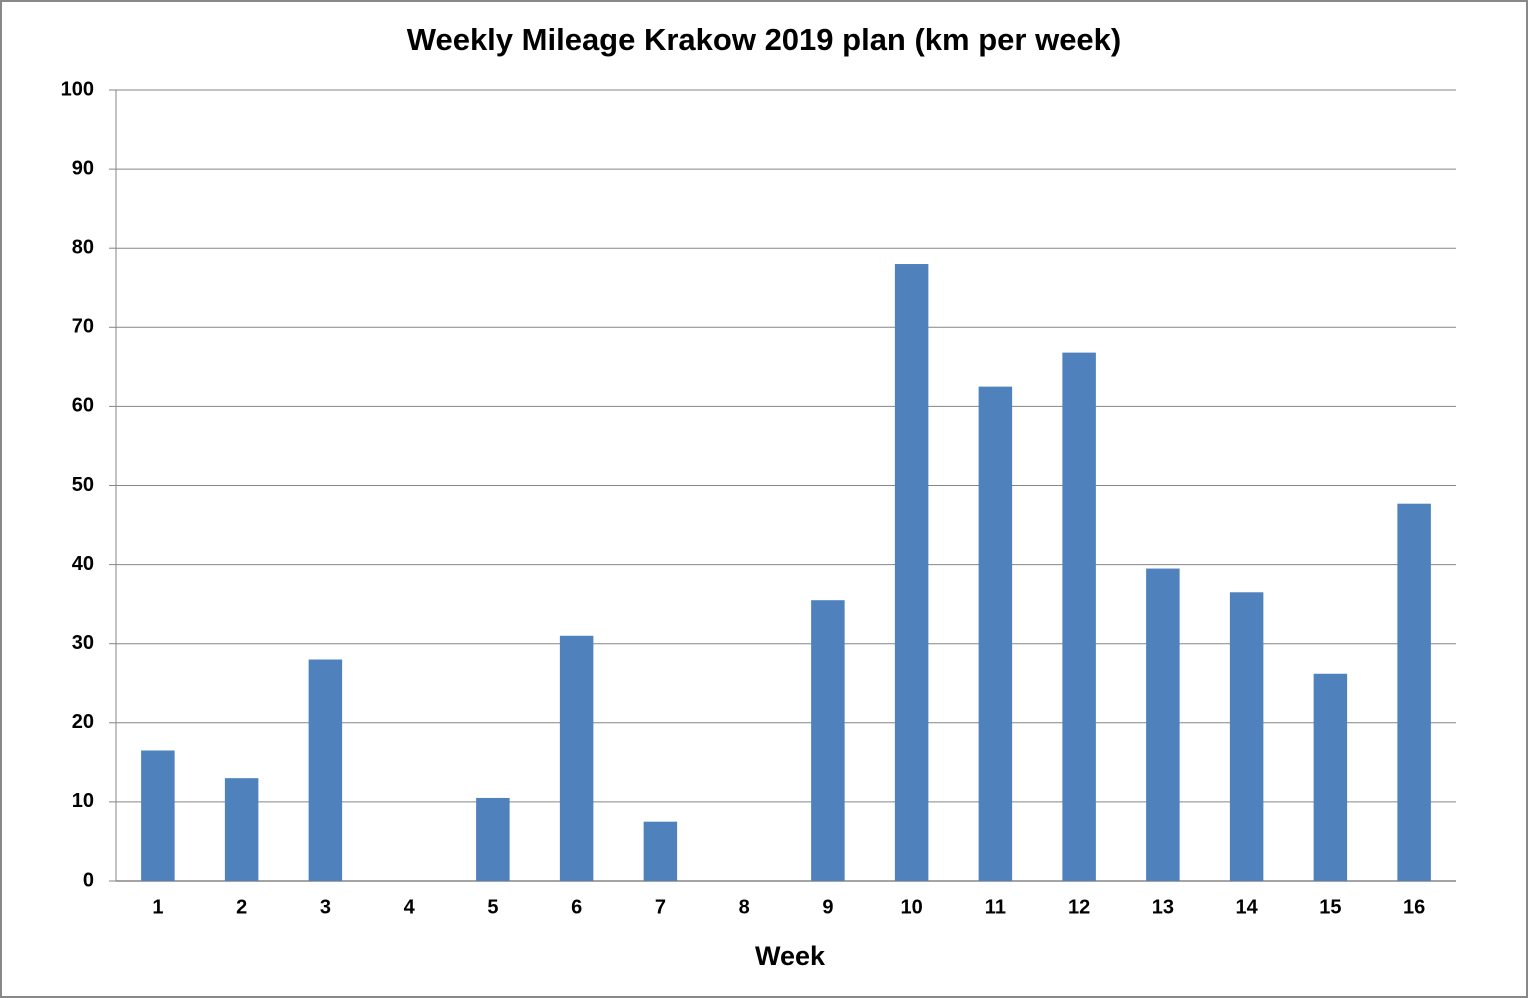  I want to click on x-tick-label: 16, so click(1414, 907).